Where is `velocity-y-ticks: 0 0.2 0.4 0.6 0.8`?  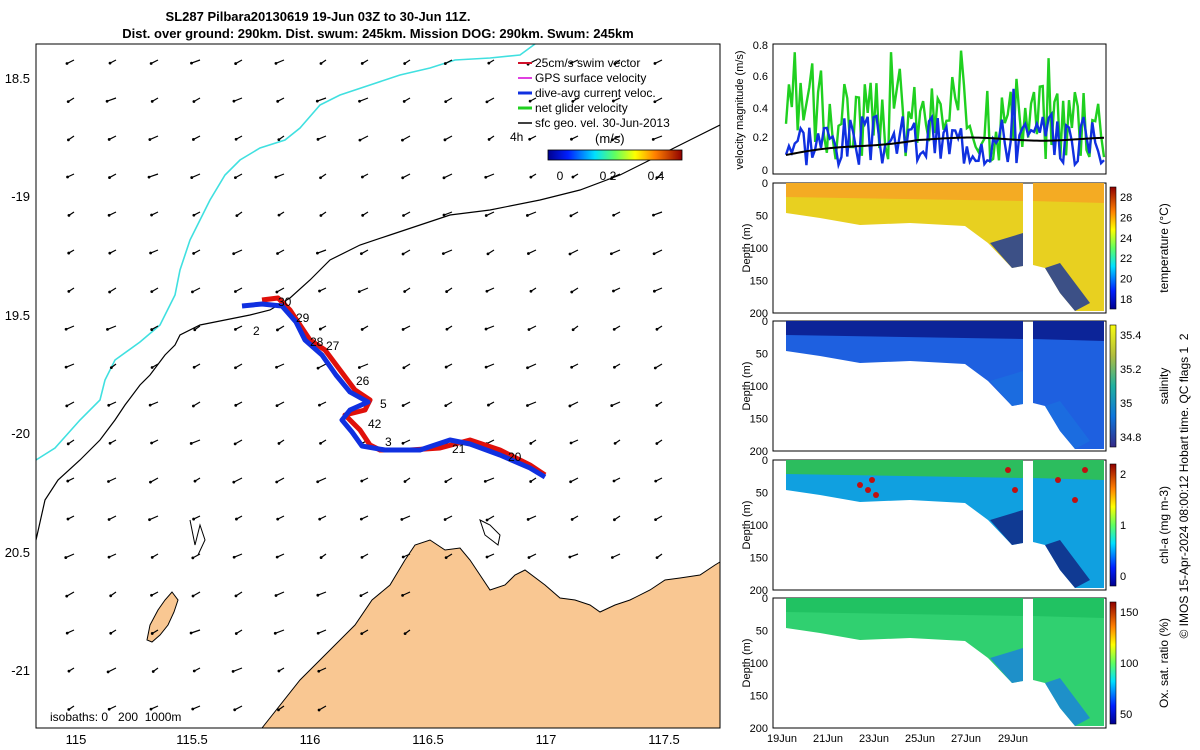 velocity-y-ticks: 0 0.2 0.4 0.6 0.8 is located at coordinates (760, 108).